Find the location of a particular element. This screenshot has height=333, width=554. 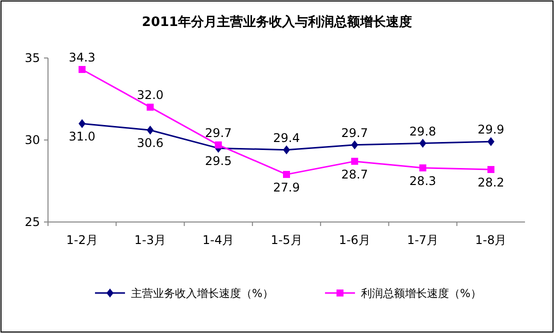

x-tick-label: 1-2月 is located at coordinates (82, 240).